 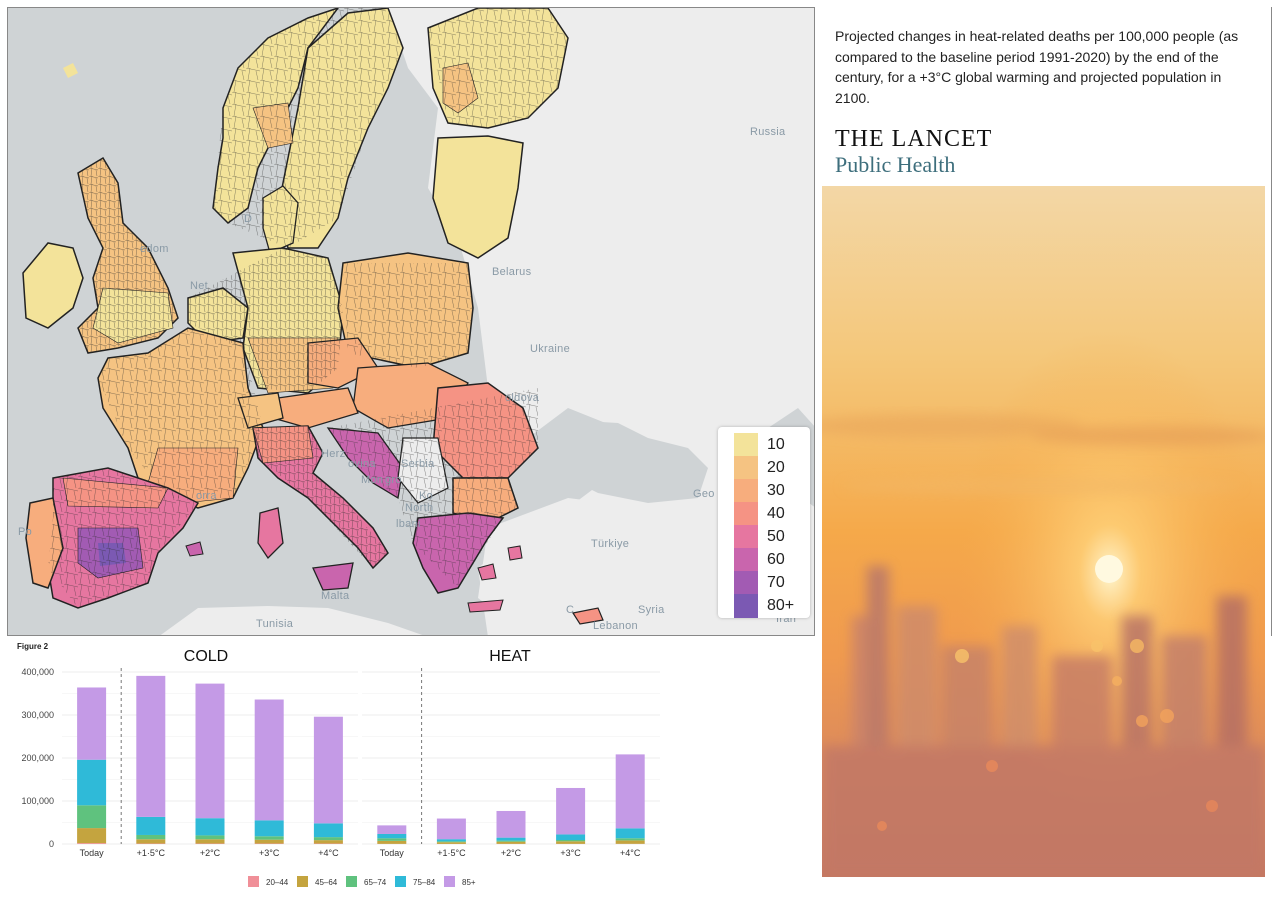 What do you see at coordinates (570, 853) in the screenshot?
I see `x-tick-label: +3°C` at bounding box center [570, 853].